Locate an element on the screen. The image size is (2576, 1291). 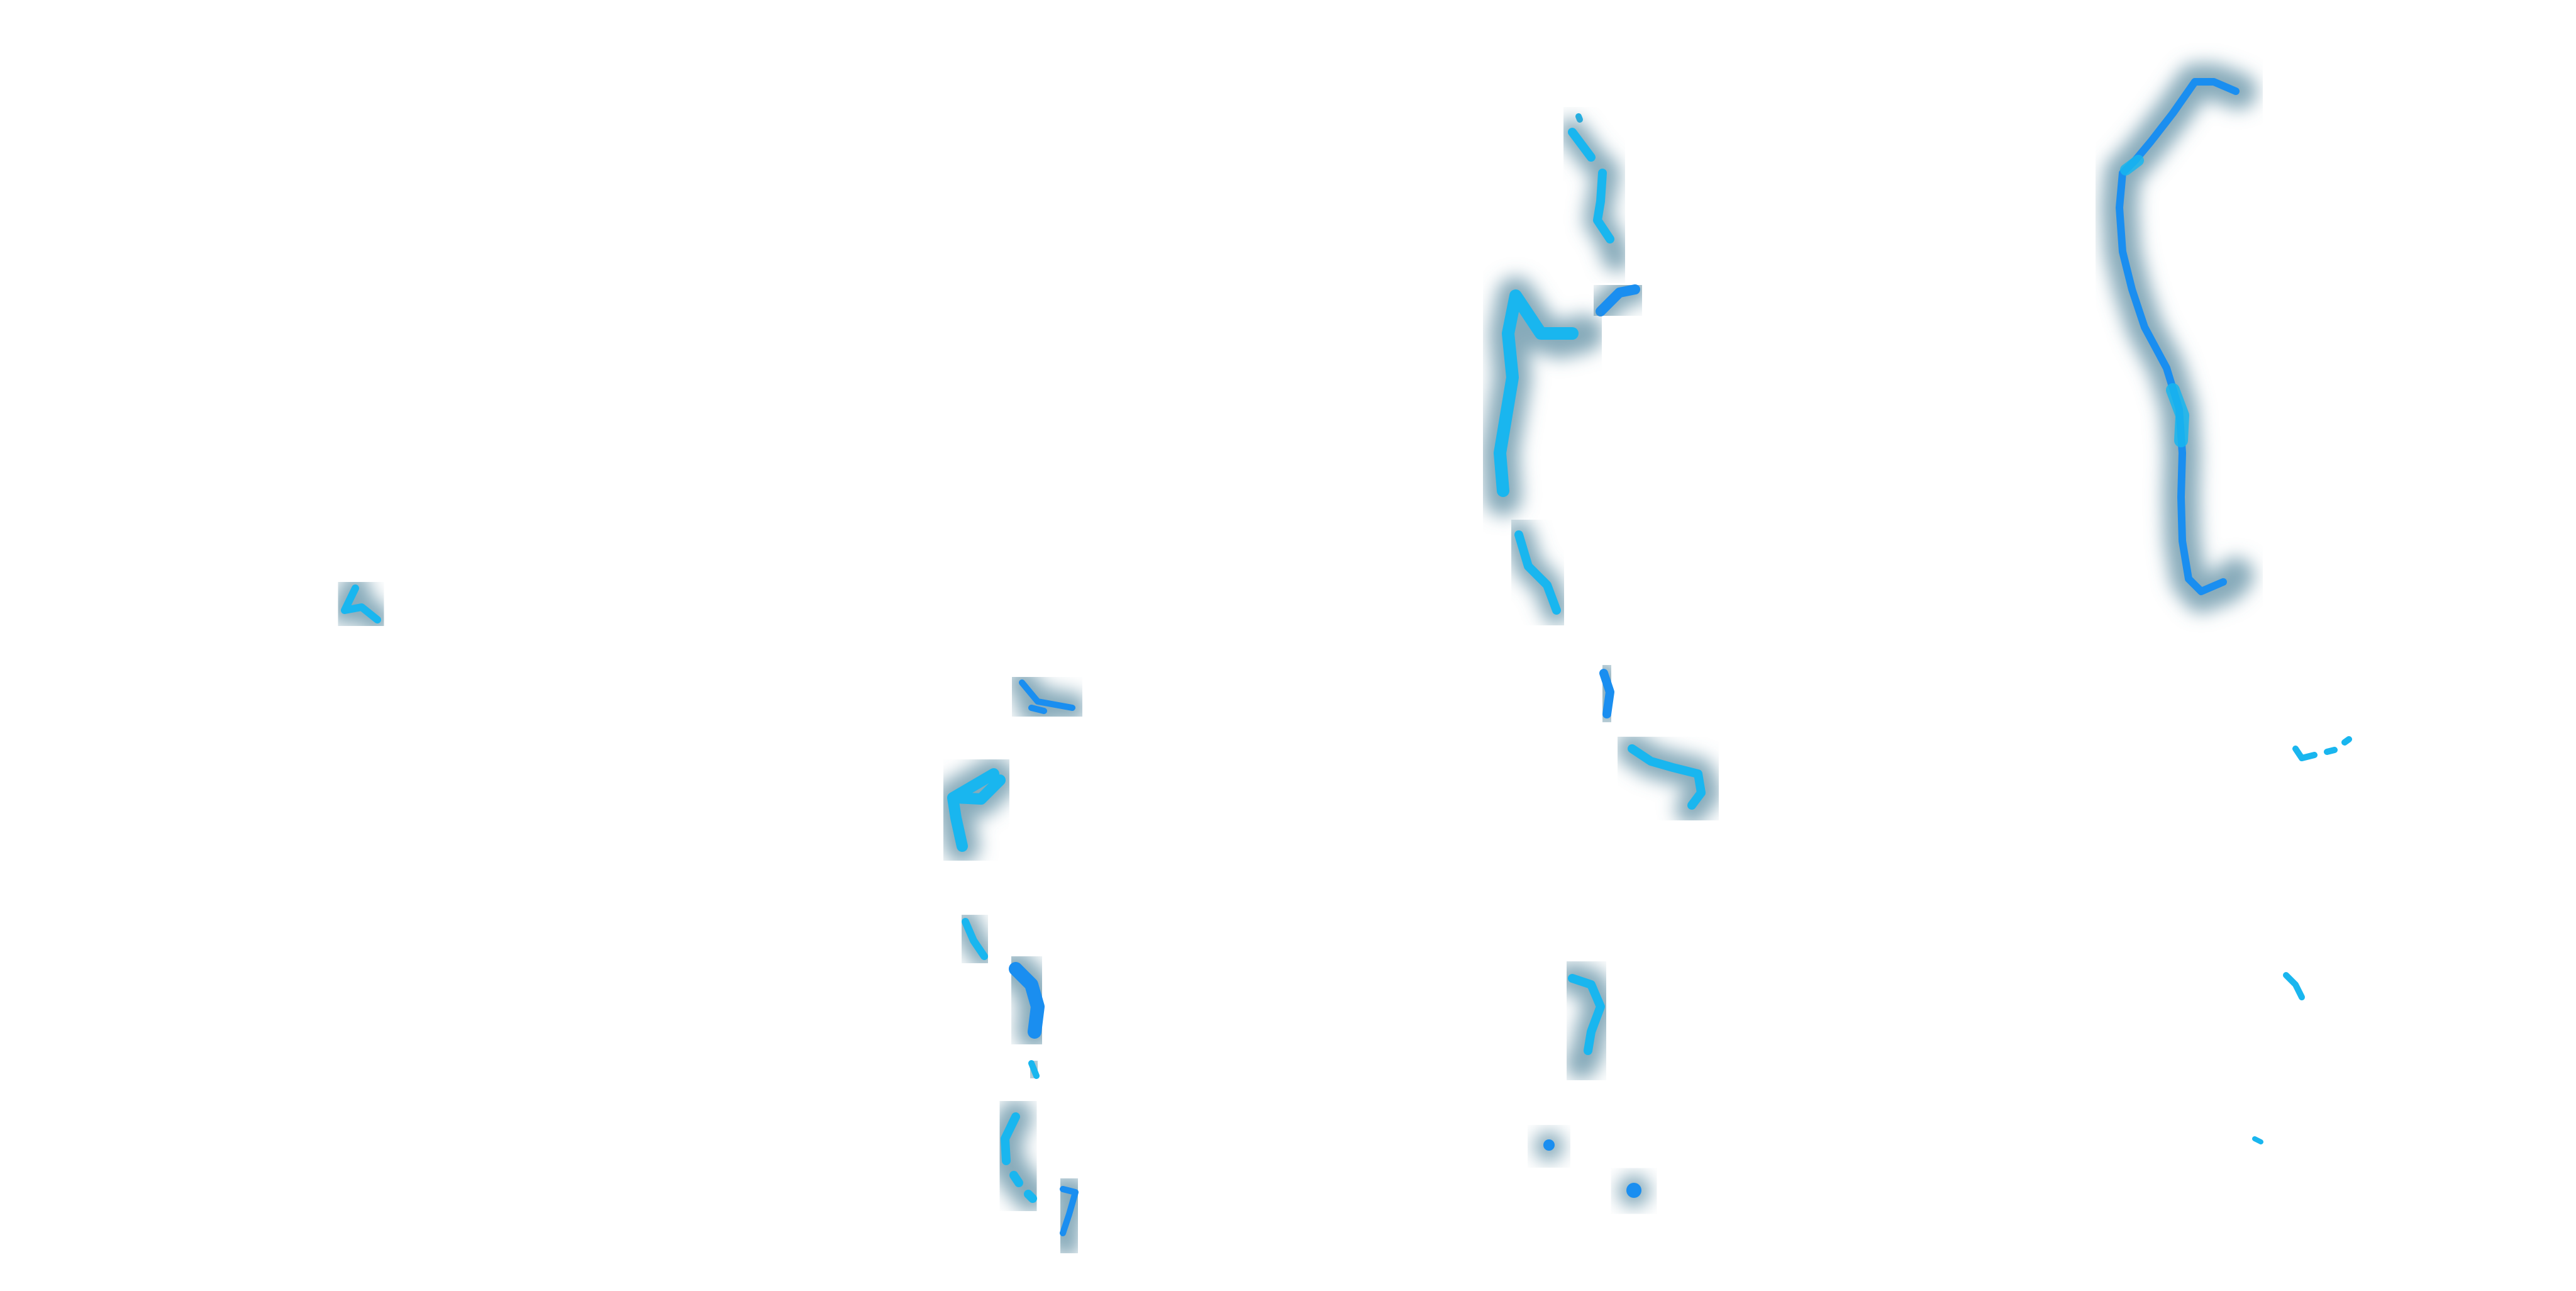
stroke-cluster-mid-left is located at coordinates (1013, 963).